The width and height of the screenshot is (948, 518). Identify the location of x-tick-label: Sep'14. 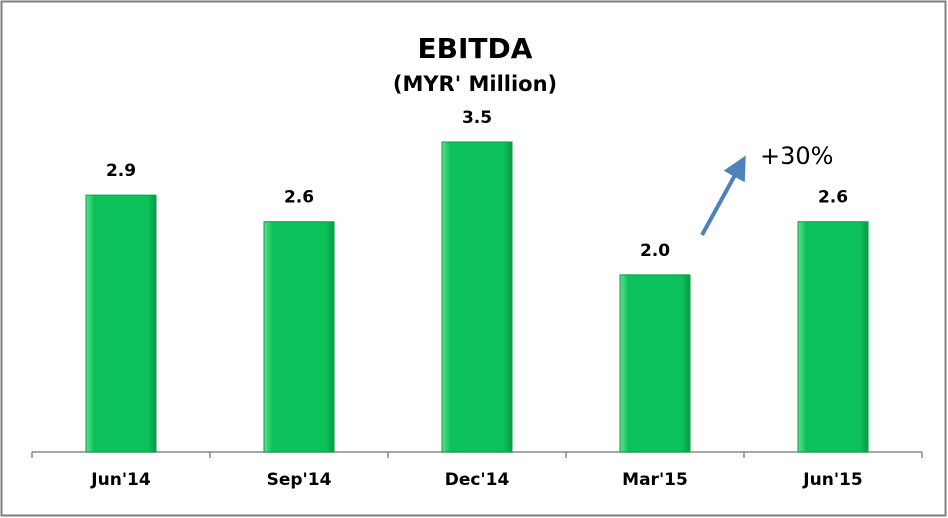
(299, 480).